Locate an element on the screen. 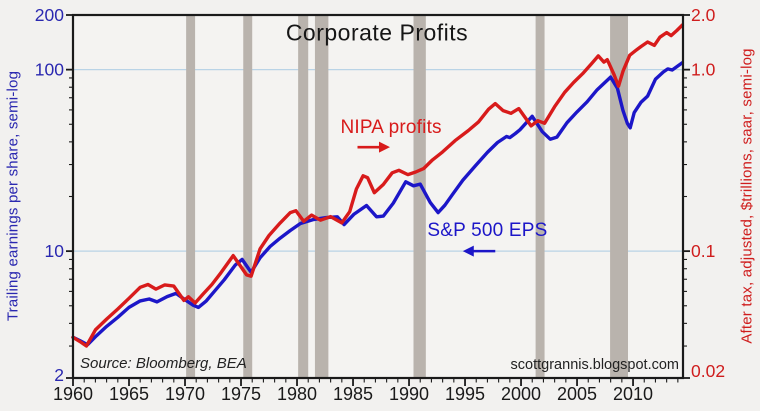 This screenshot has width=760, height=411. x-tick-label: 1990 is located at coordinates (409, 394).